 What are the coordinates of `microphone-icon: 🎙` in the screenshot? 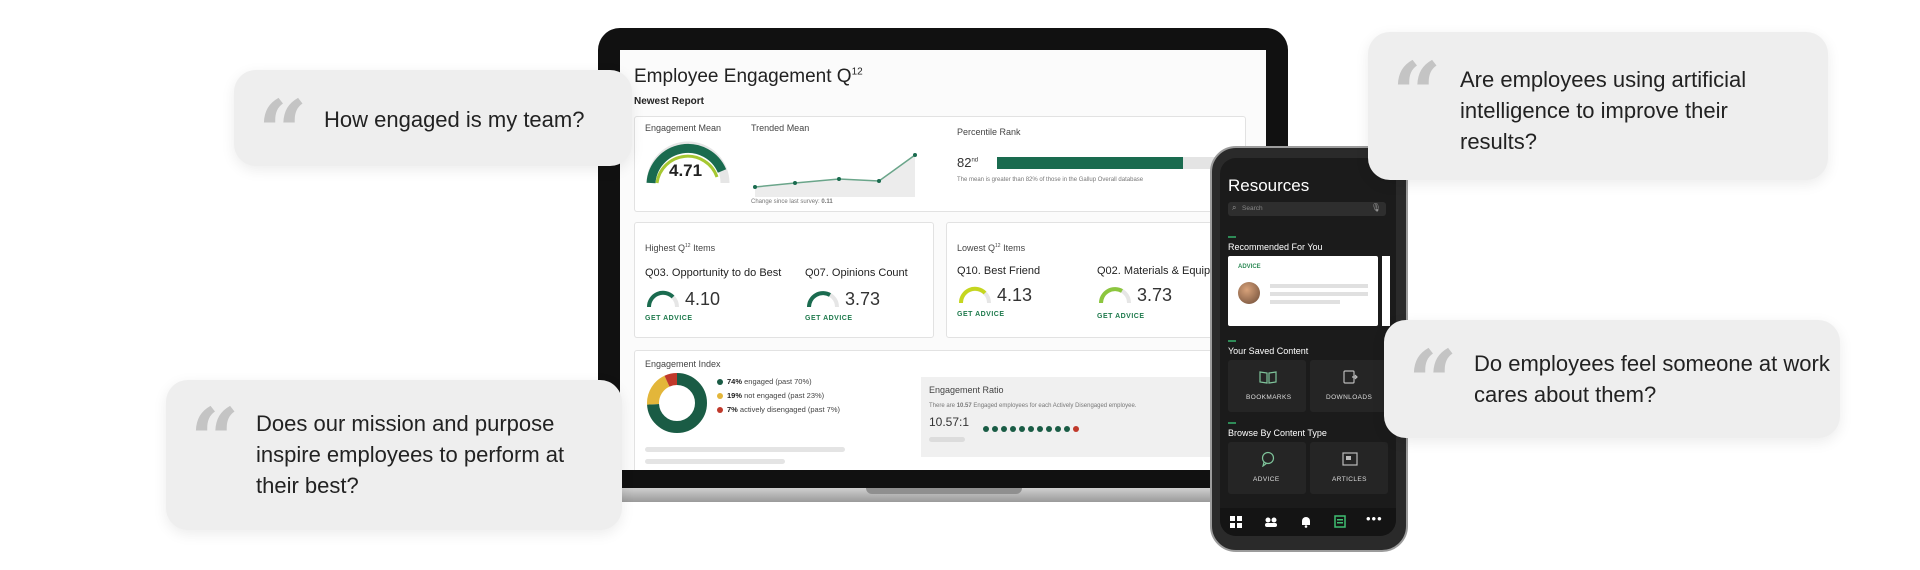 It's located at (1375, 207).